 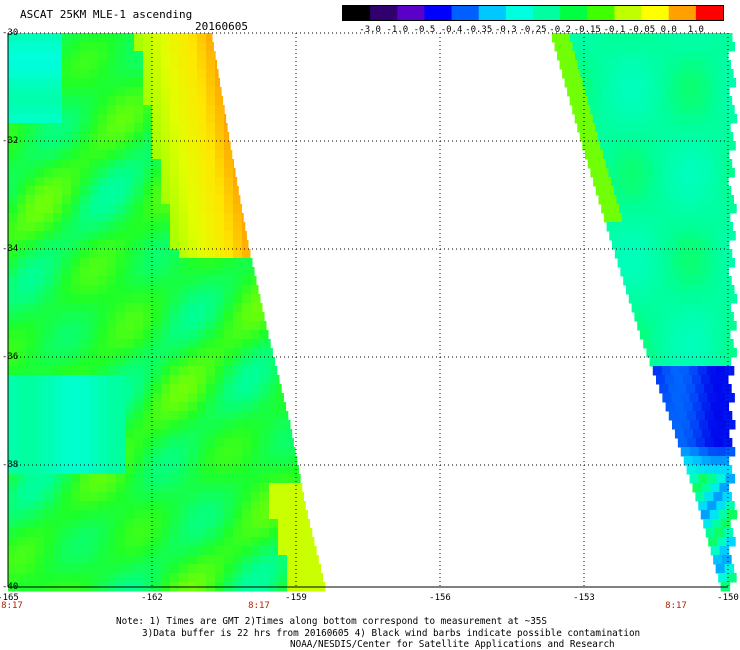 I want to click on longitude-label: -159, so click(x=296, y=598).